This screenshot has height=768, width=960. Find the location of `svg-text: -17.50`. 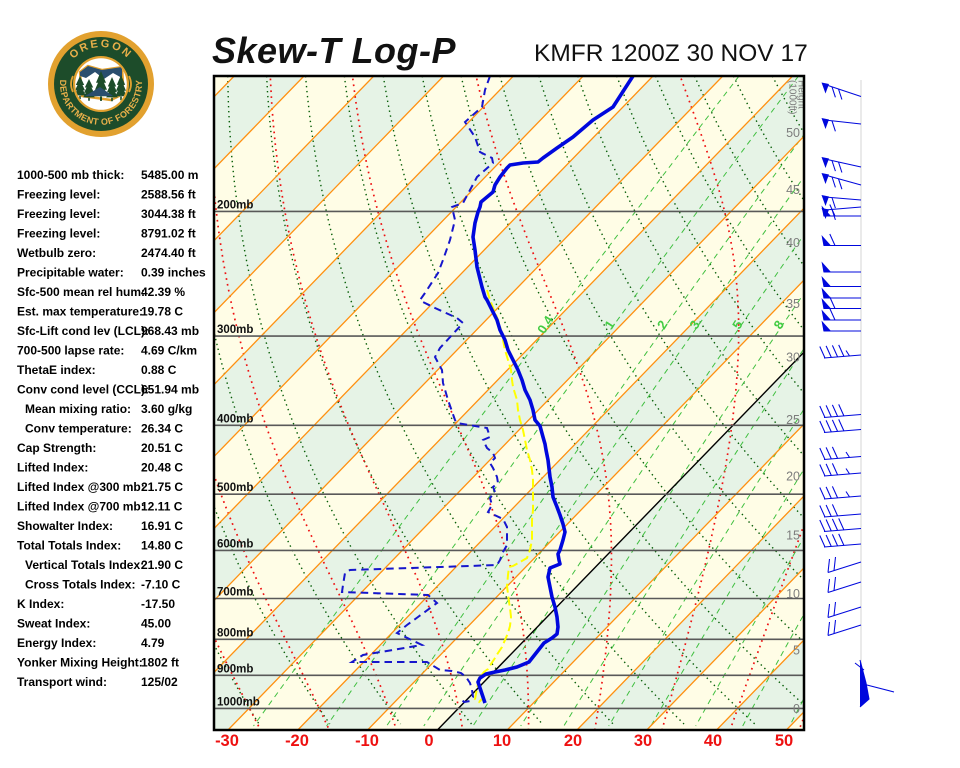

svg-text: -17.50 is located at coordinates (158, 604).